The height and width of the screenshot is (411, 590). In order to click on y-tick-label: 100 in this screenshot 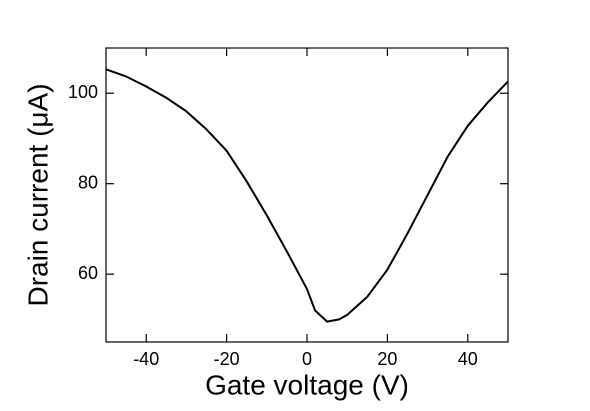, I will do `click(83, 92)`.